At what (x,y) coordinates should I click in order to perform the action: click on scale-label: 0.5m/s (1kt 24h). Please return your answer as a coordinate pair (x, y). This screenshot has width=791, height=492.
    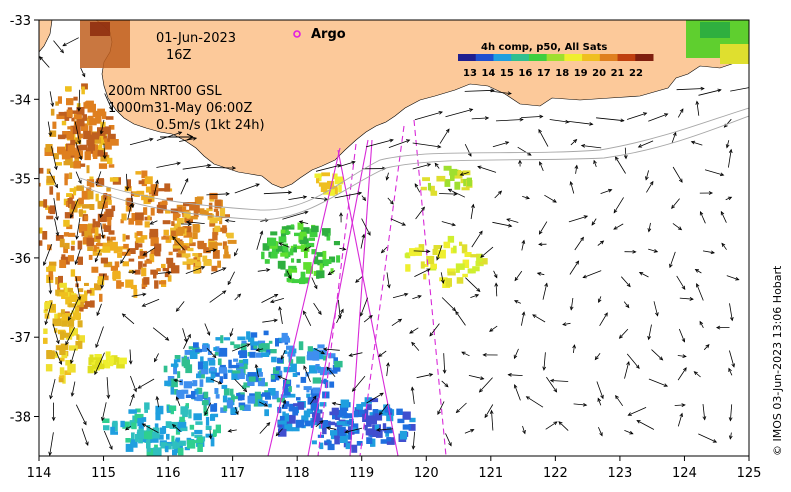
    Looking at the image, I should click on (210, 125).